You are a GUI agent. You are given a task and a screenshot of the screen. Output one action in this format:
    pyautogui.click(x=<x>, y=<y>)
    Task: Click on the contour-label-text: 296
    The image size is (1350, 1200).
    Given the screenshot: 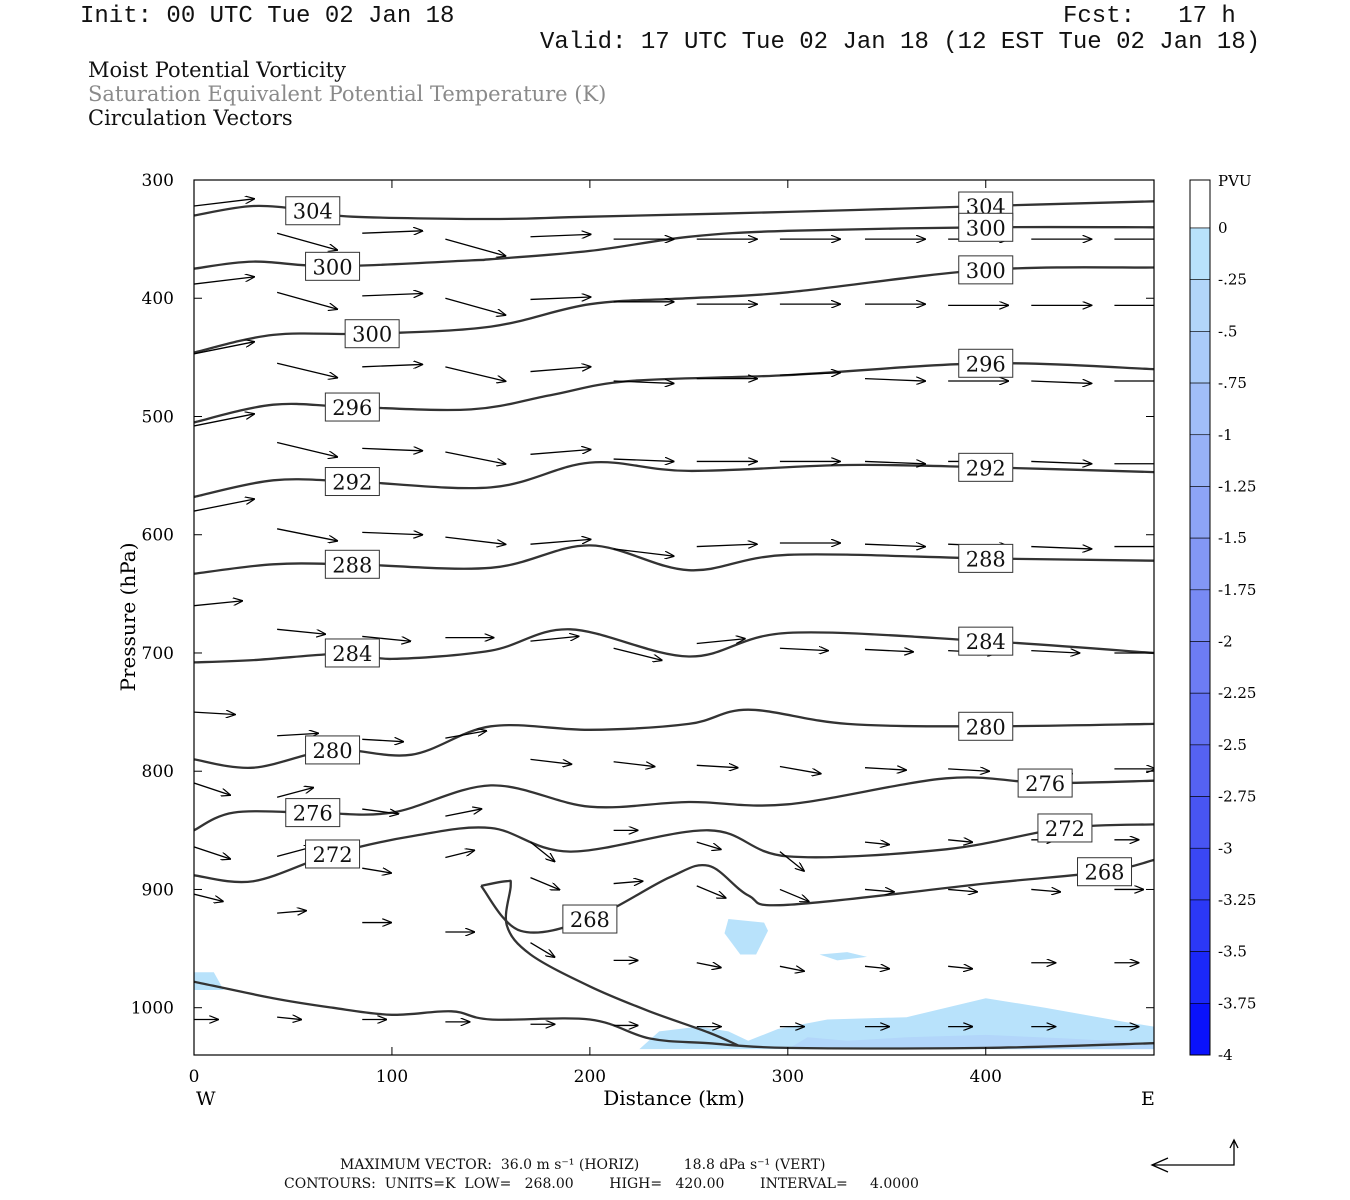 What is the action you would take?
    pyautogui.click(x=352, y=408)
    